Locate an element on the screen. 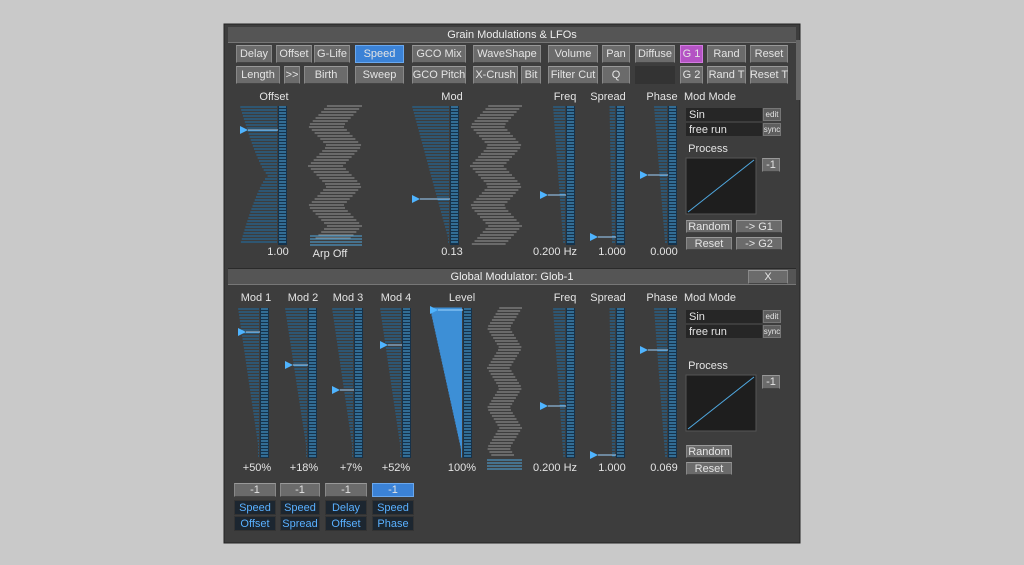 The width and height of the screenshot is (1024, 565). slider-label: Offset is located at coordinates (274, 97).